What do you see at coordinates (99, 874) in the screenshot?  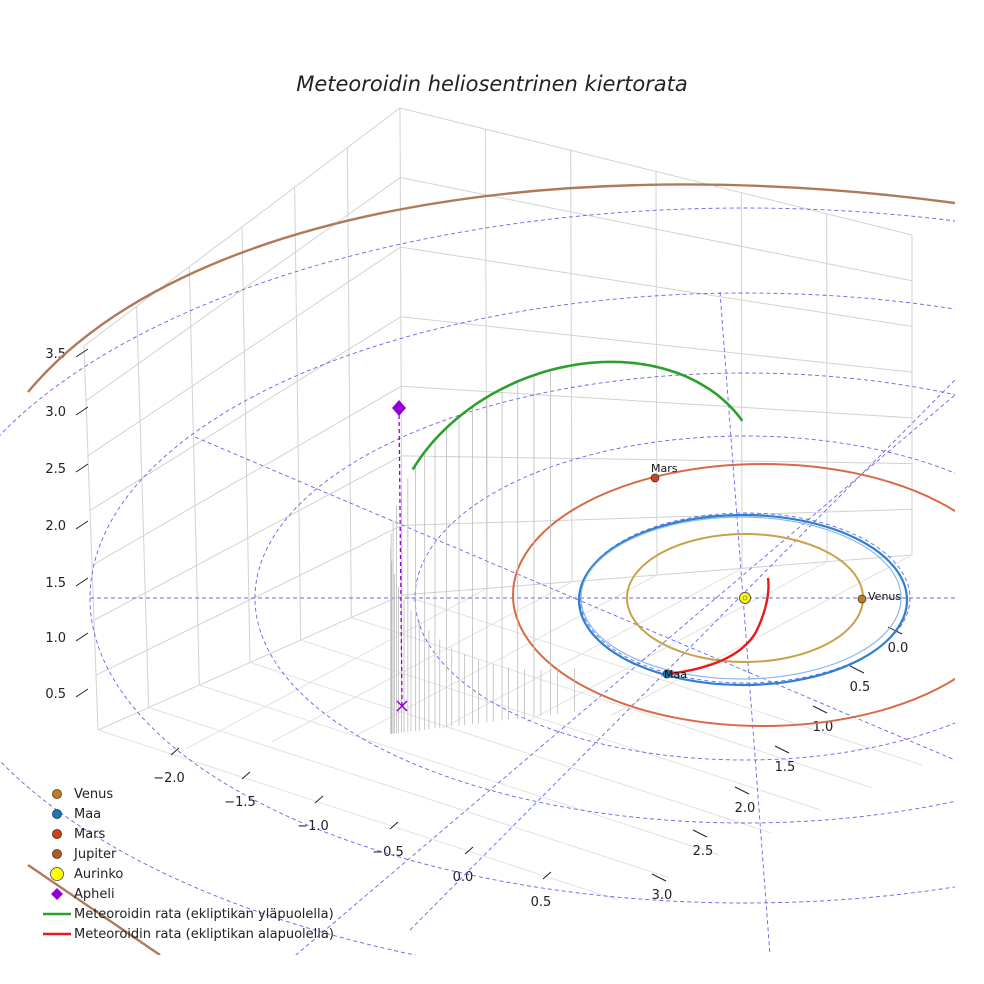 I see `legend-label: Aurinko` at bounding box center [99, 874].